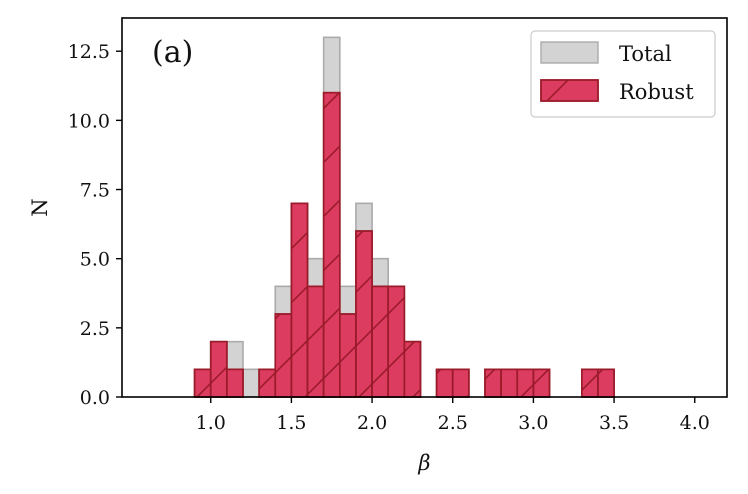  I want to click on legend-swatch-robust-hatch, so click(569, 90).